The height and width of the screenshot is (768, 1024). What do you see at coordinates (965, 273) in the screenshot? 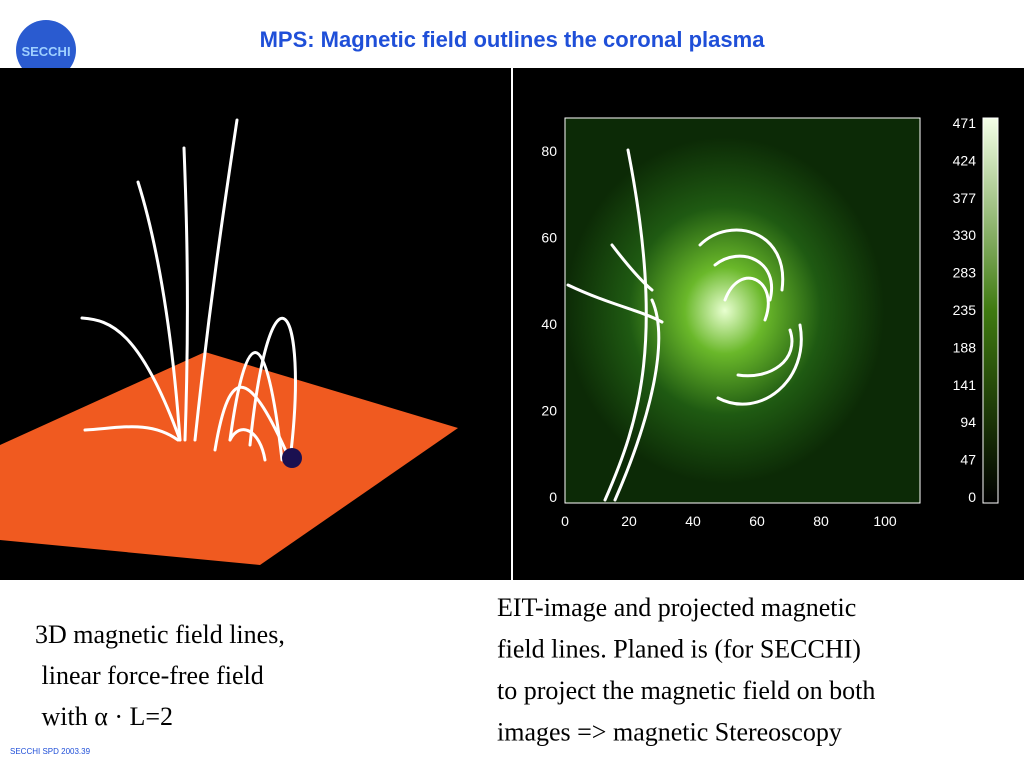
I see `colorbar-label: 283` at bounding box center [965, 273].